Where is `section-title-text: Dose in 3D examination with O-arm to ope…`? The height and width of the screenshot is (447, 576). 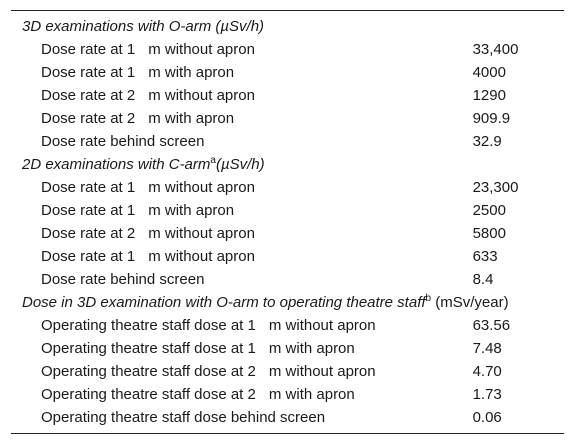 section-title-text: Dose in 3D examination with O-arm to ope… is located at coordinates (224, 302).